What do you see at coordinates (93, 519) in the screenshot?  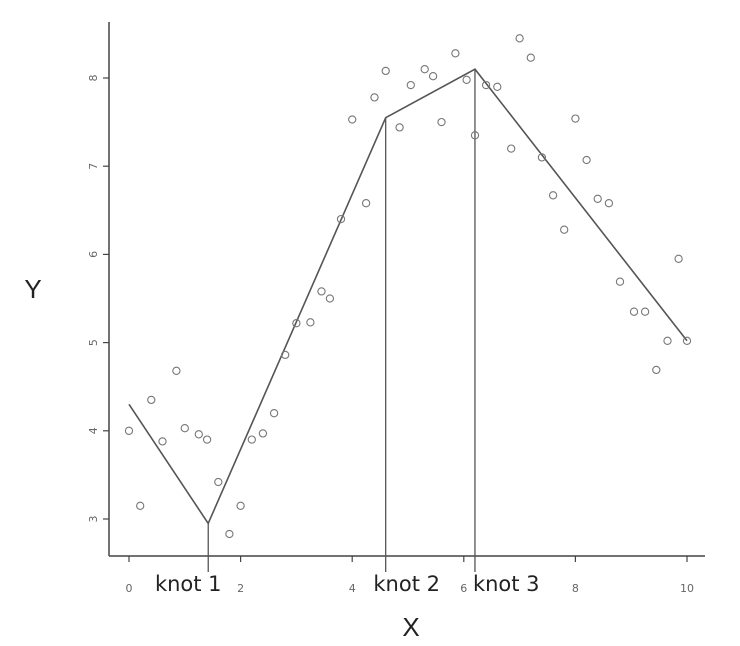 I see `y-tick-label: 3` at bounding box center [93, 519].